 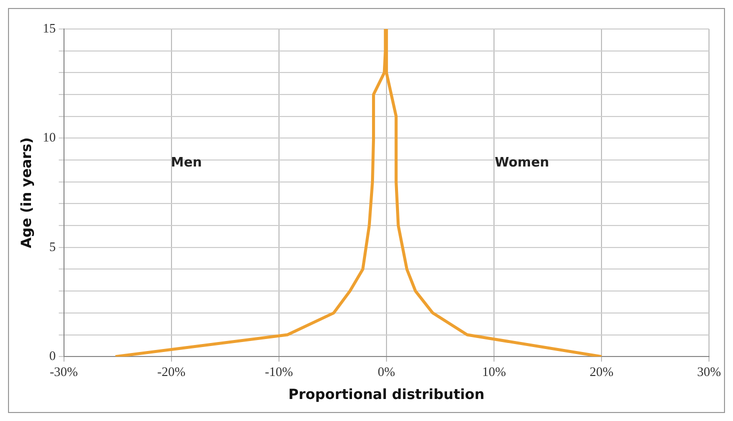 What do you see at coordinates (52, 246) in the screenshot?
I see `y-tick-label: 5` at bounding box center [52, 246].